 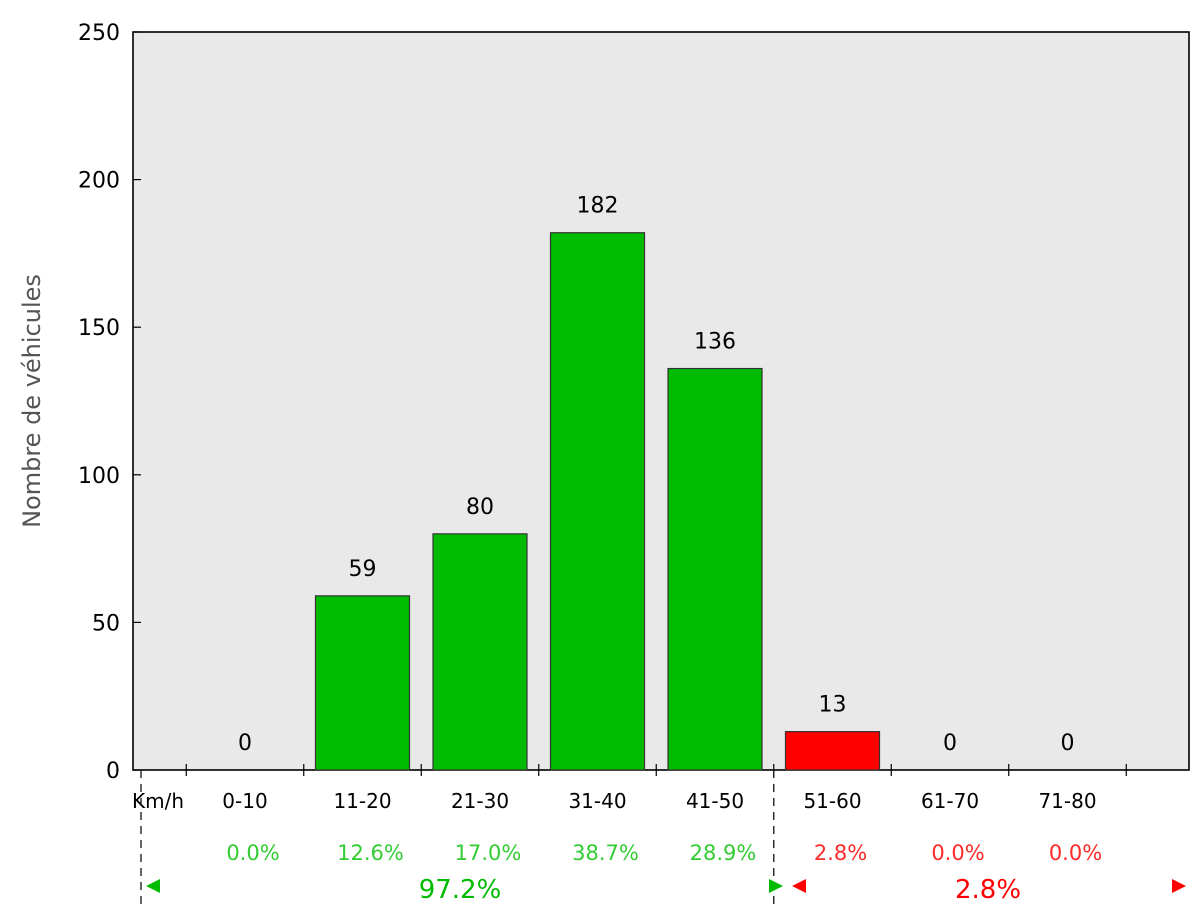 I want to click on y-tick-label: 150, so click(x=99, y=328).